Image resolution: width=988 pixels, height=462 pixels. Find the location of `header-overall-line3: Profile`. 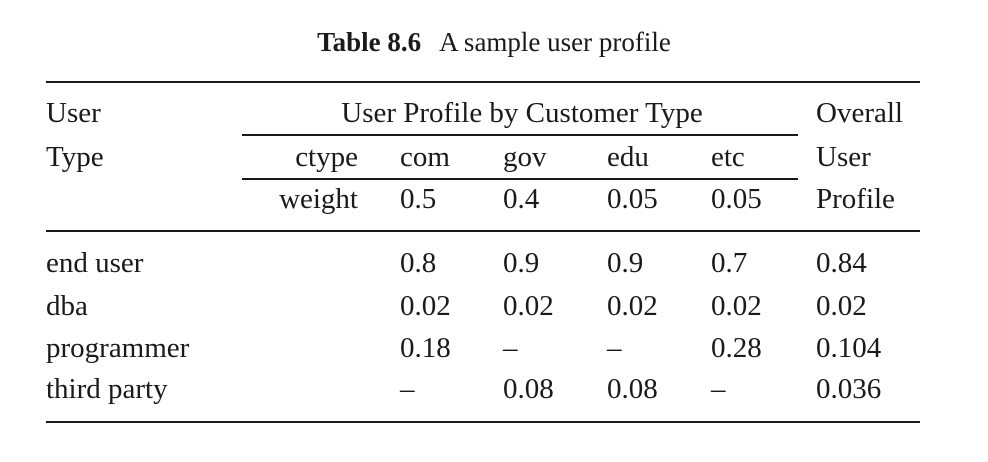

header-overall-line3: Profile is located at coordinates (855, 199).